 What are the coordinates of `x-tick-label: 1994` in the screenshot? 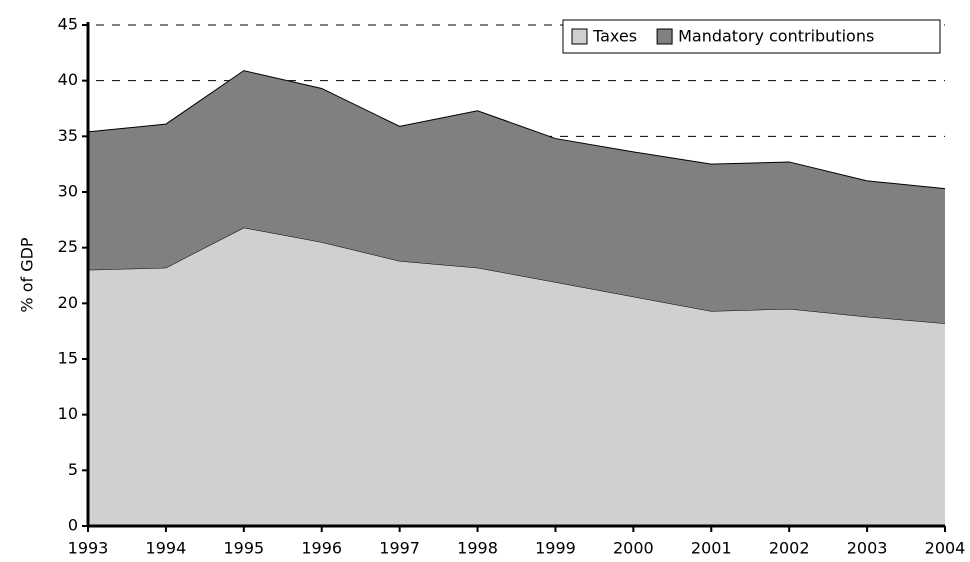 It's located at (166, 548).